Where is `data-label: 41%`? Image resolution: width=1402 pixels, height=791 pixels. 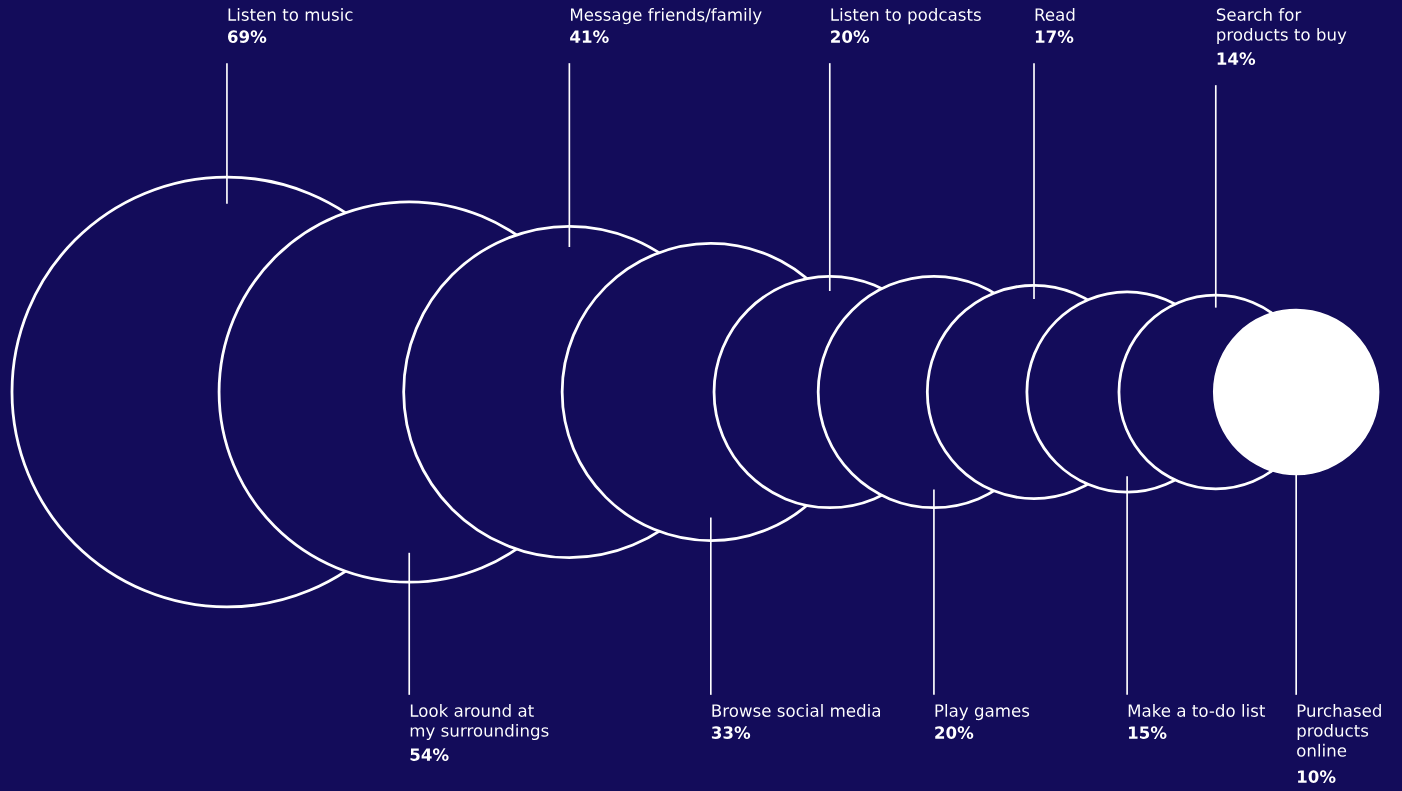 data-label: 41% is located at coordinates (589, 36).